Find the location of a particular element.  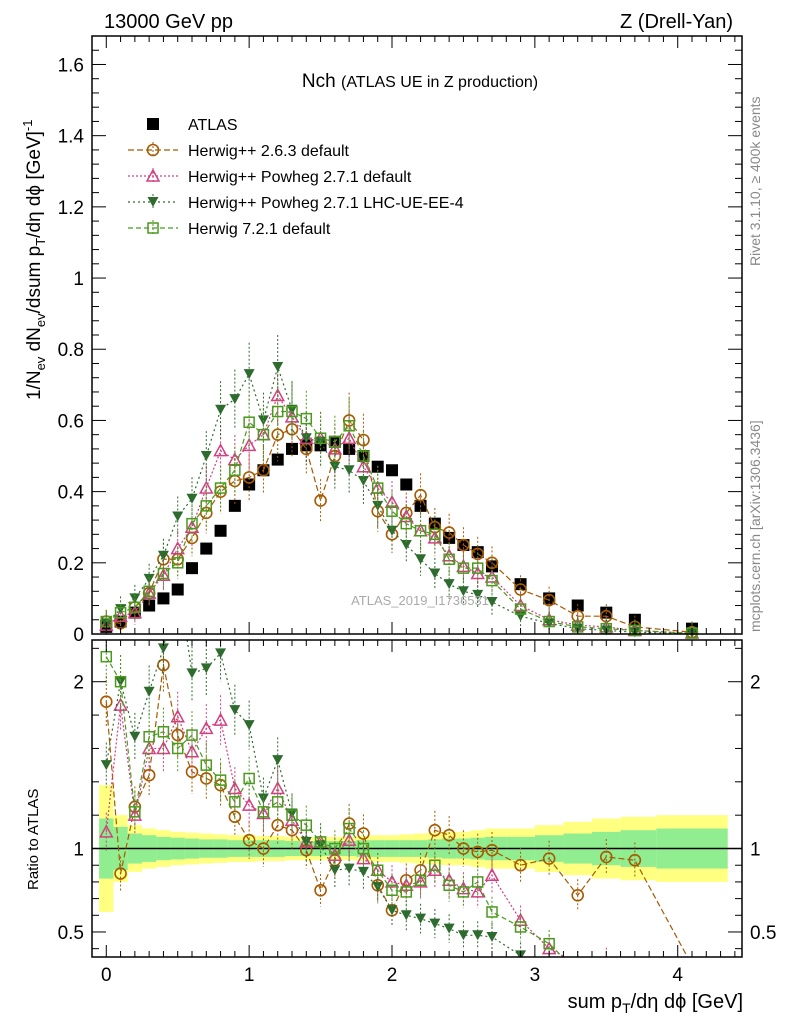

y-axis-title: 1/Nev dNev/dsum pT/dη dϕ [GeV]-1 is located at coordinates (34, 260).